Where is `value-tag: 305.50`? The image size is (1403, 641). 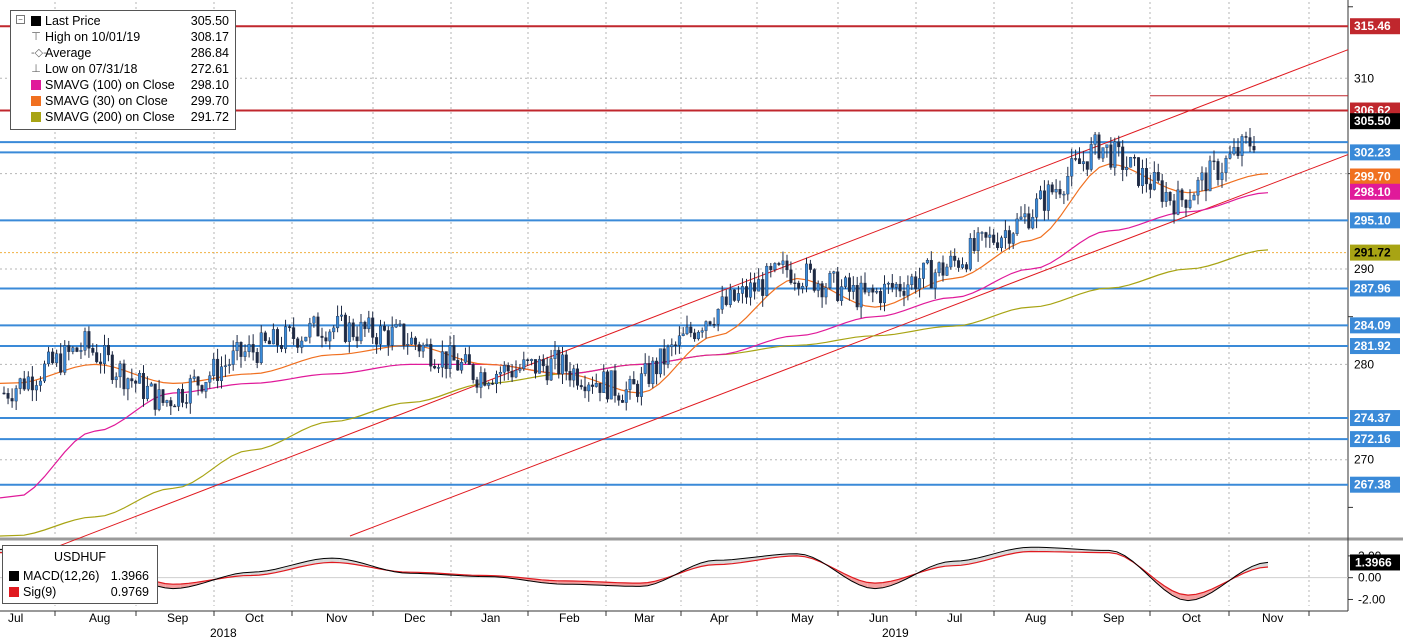
value-tag: 305.50 is located at coordinates (1372, 121).